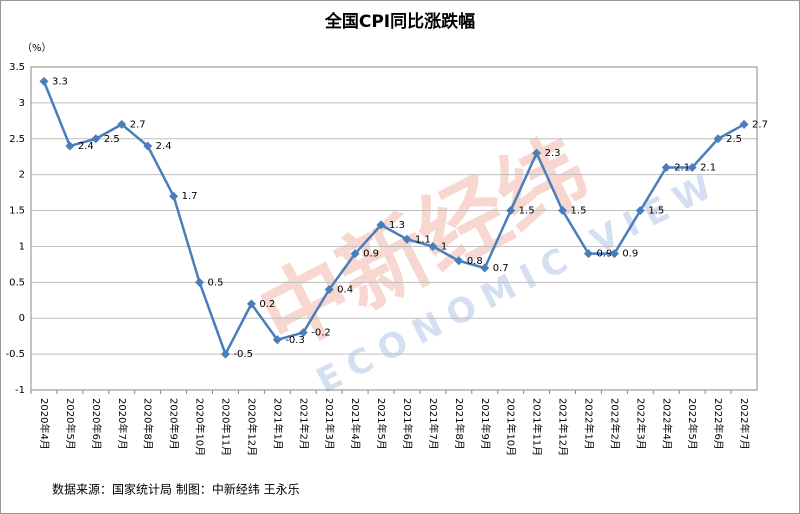 This screenshot has height=514, width=800. What do you see at coordinates (44, 424) in the screenshot?
I see `x-tick-label: 2020年4月` at bounding box center [44, 424].